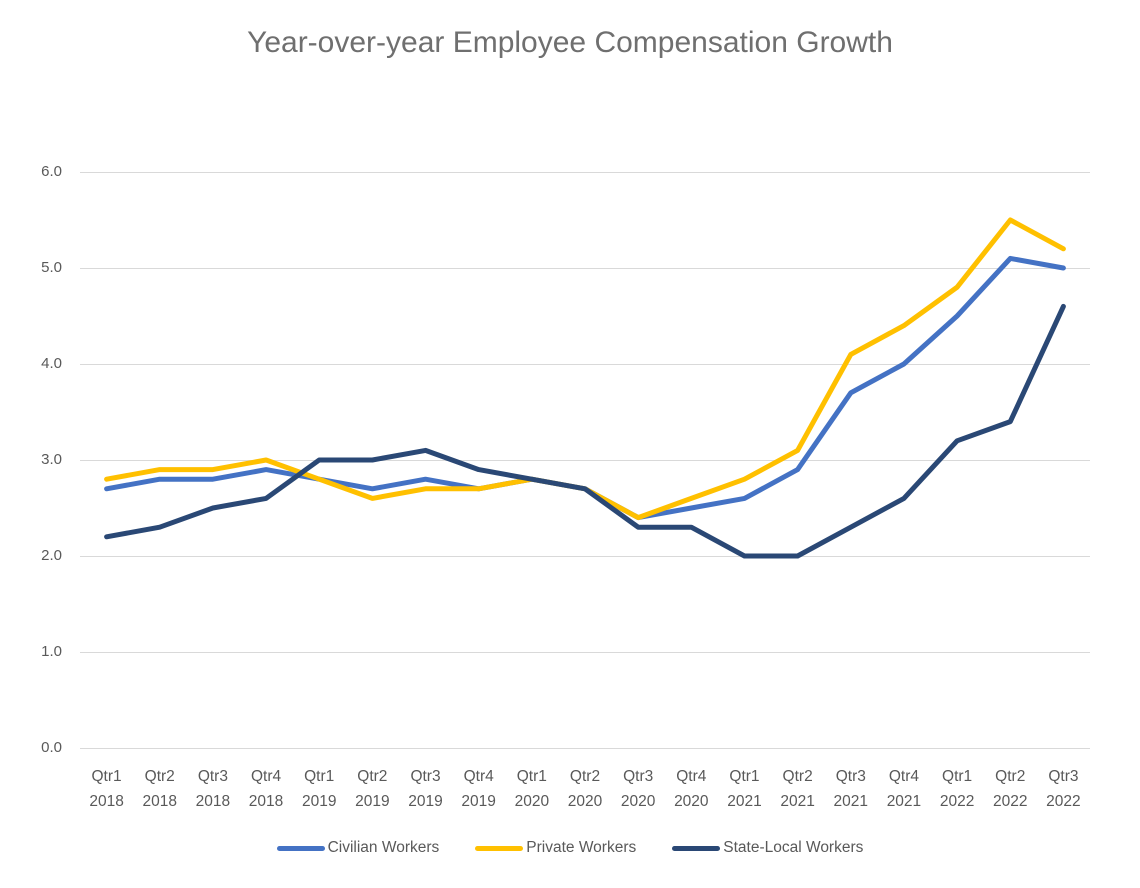 The width and height of the screenshot is (1140, 888). I want to click on gridline-0.0, so click(585, 748).